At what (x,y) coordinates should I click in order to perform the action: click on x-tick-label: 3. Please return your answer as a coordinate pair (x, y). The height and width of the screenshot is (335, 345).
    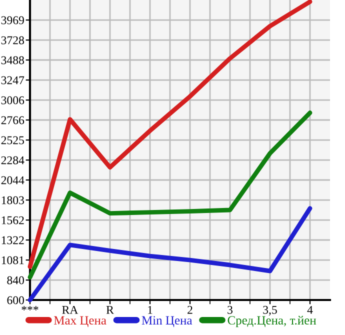
    Looking at the image, I should click on (230, 310).